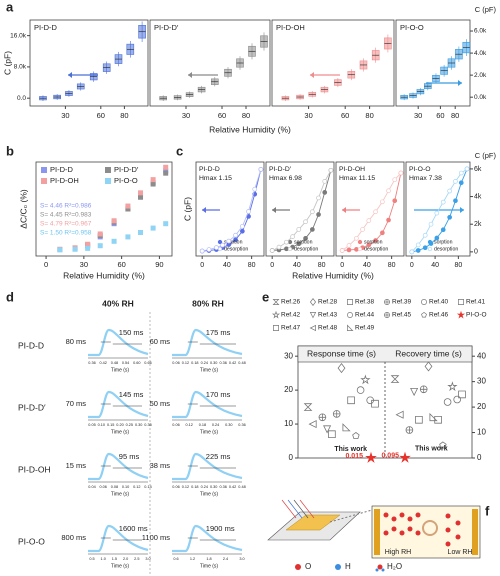  What do you see at coordinates (352, 169) in the screenshot?
I see `panel-title: PI-D-OH` at bounding box center [352, 169].